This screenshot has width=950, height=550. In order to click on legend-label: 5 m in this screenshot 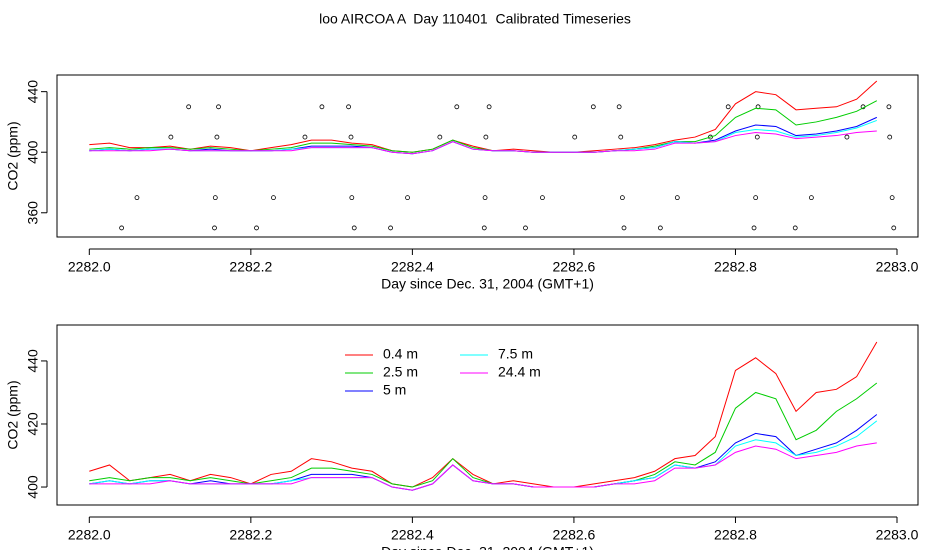, I will do `click(394, 390)`.